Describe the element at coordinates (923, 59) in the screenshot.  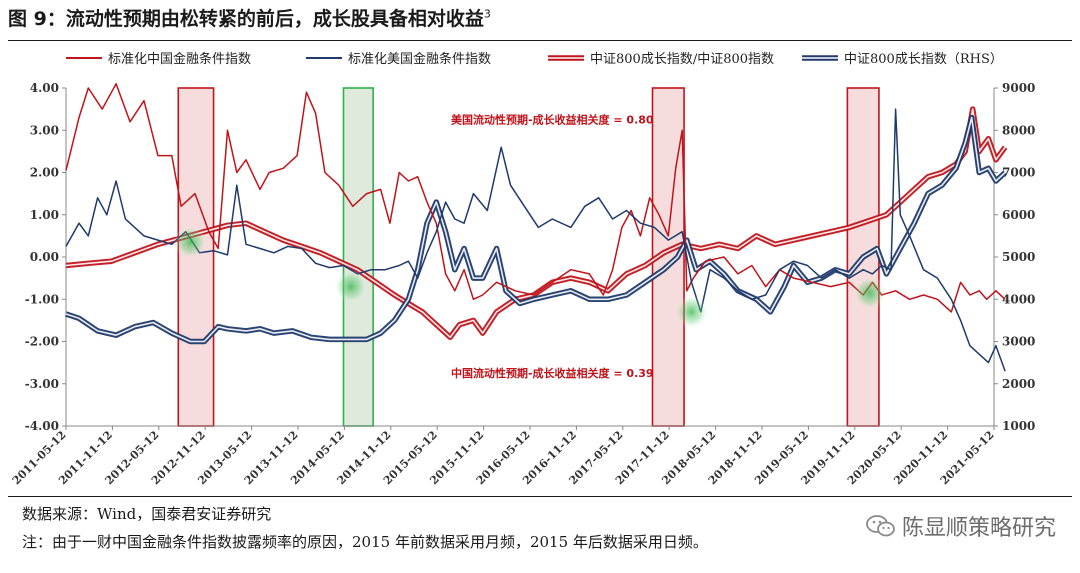
I see `legend-label-4: 中证800成长指数（RHS）` at that location.